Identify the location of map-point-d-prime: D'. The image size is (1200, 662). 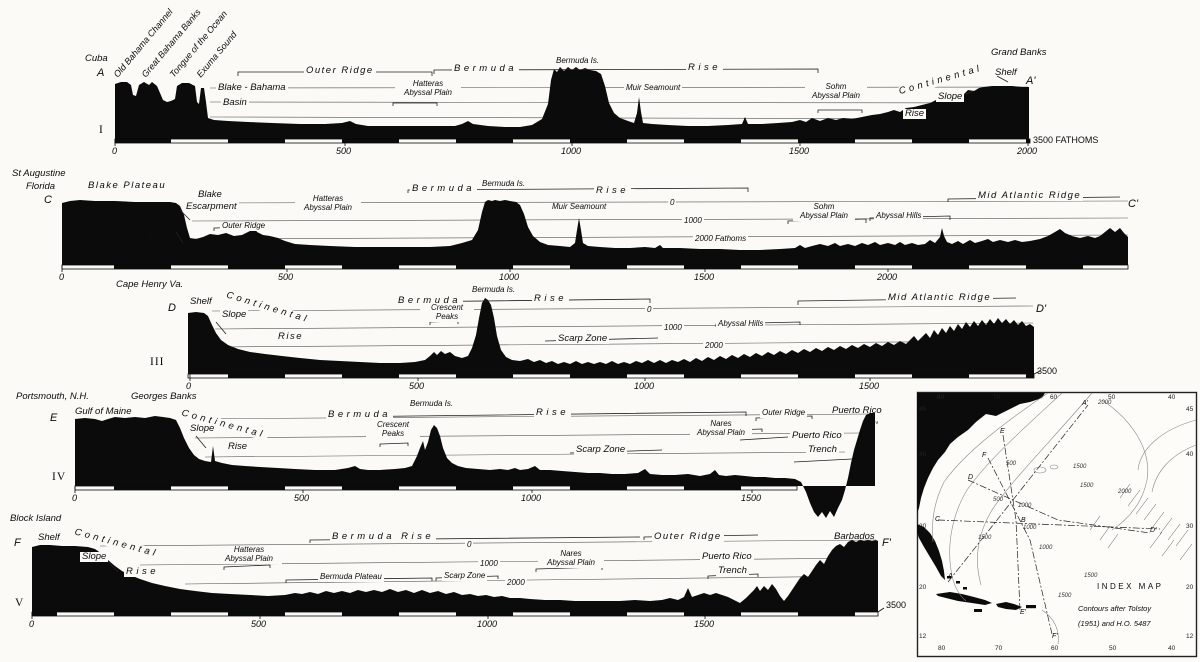
(1153, 530).